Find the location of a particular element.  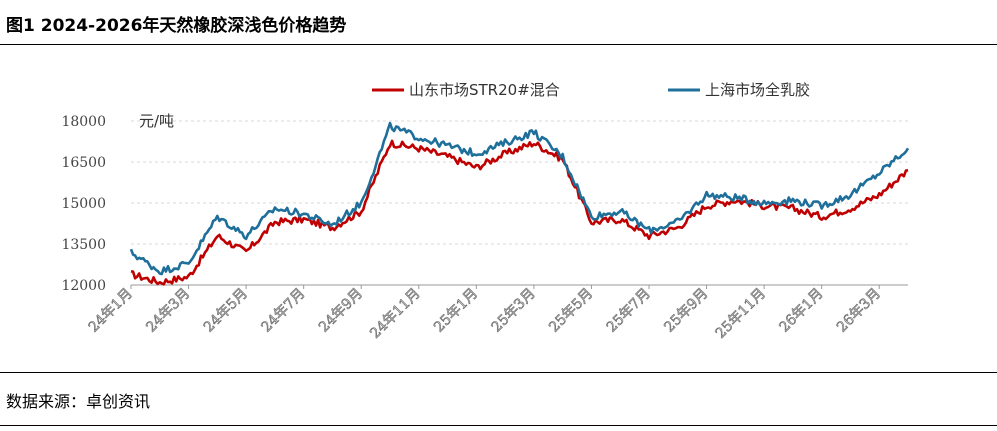

x-tick-label: 26年3月 is located at coordinates (859, 311).